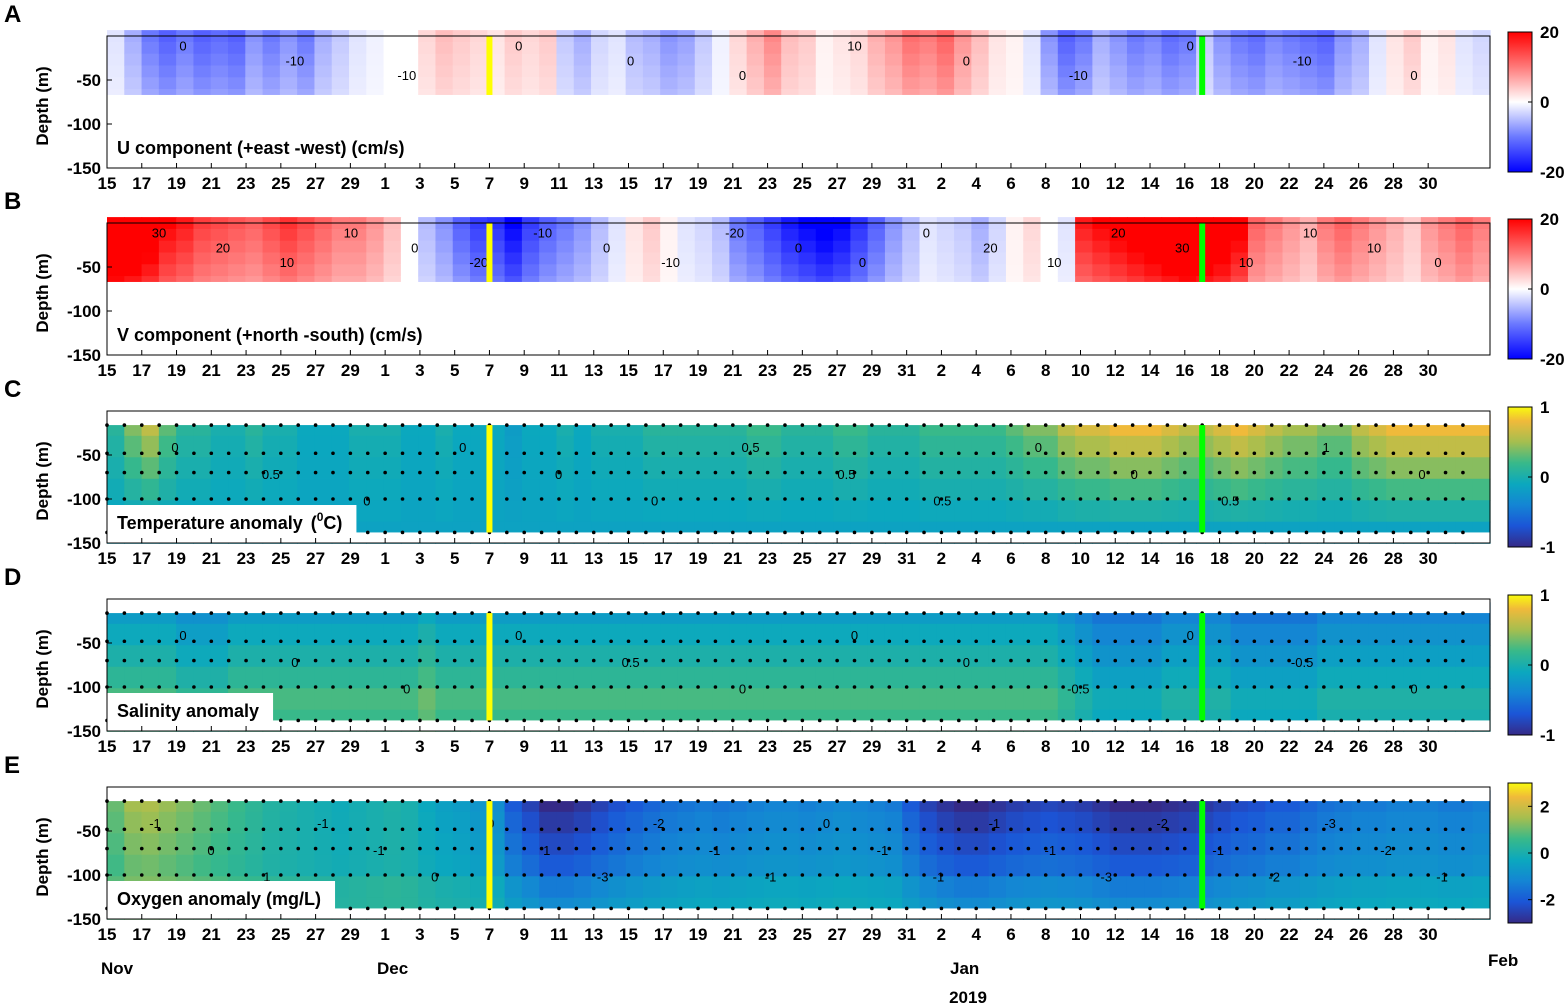 The image size is (1568, 1006). I want to click on x-tick-label: 29, so click(871, 746).